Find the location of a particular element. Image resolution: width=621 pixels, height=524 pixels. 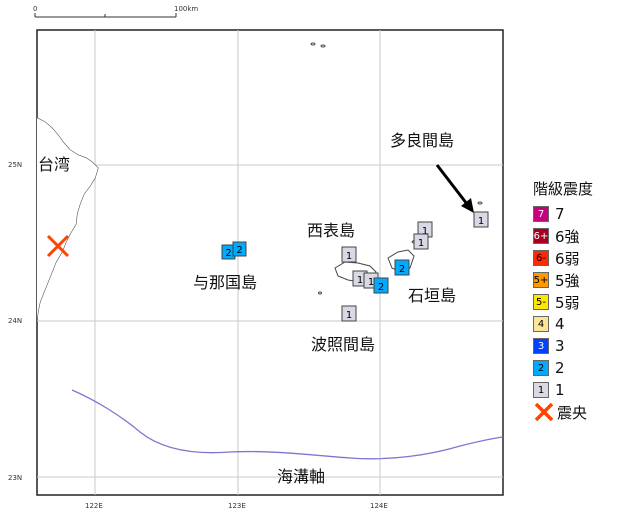

station-markers: 2 2 1 1 1 2 1 1 2 1 1 is located at coordinates (355, 266).